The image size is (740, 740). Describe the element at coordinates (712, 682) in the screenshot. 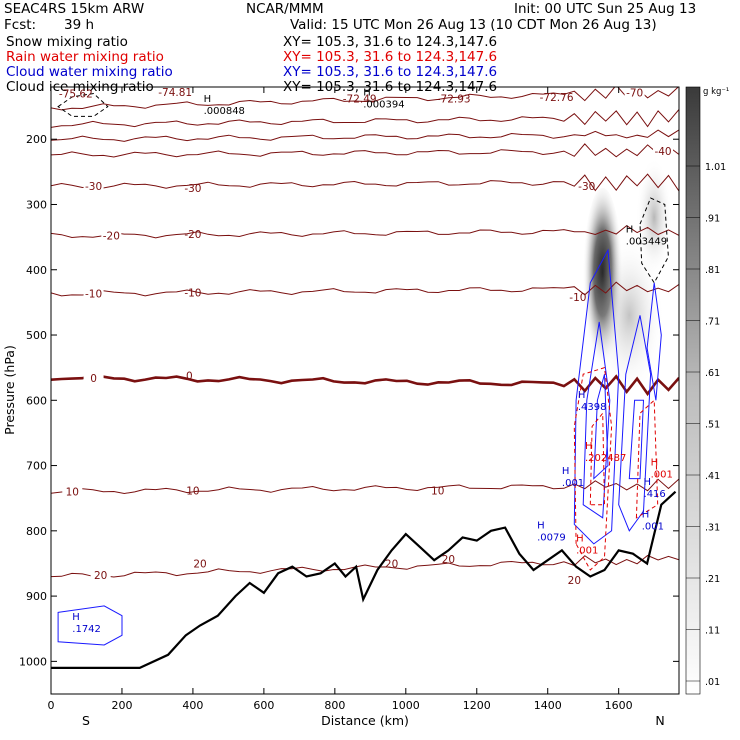

I see `colorbar-label: .01` at that location.